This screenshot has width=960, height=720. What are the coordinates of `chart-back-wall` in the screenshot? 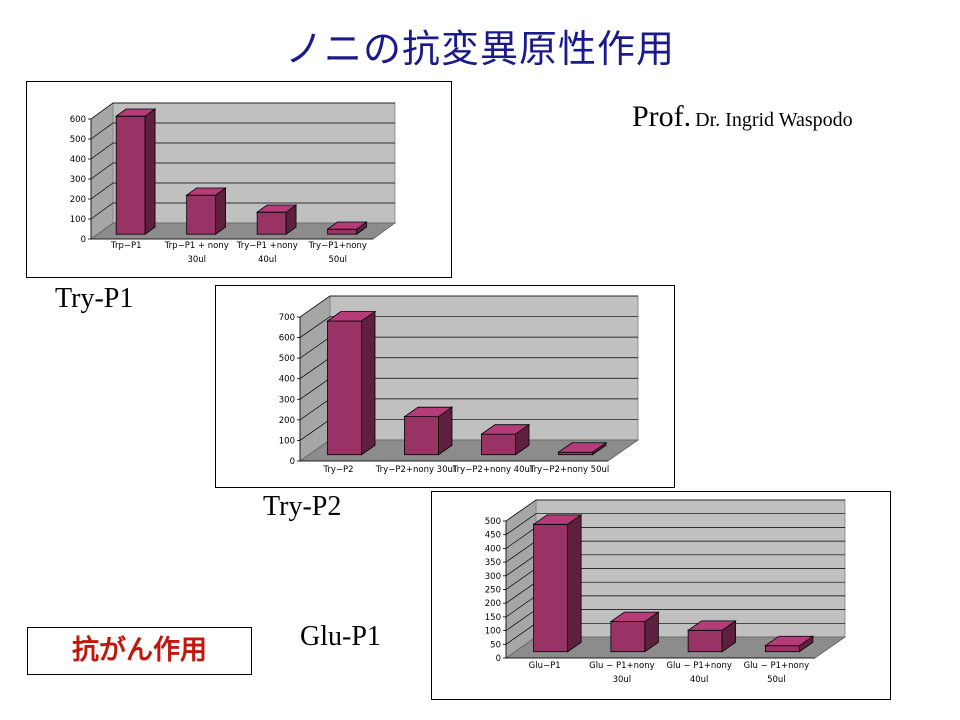 It's located at (484, 368).